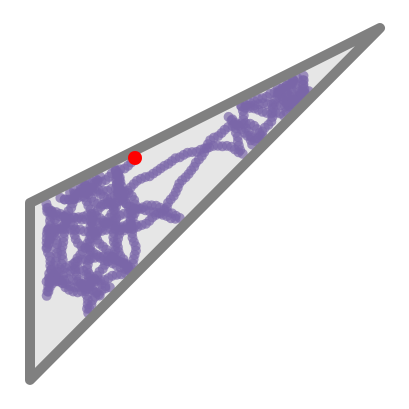 This screenshot has width=409, height=409. What do you see at coordinates (135, 158) in the screenshot?
I see `agent` at bounding box center [135, 158].